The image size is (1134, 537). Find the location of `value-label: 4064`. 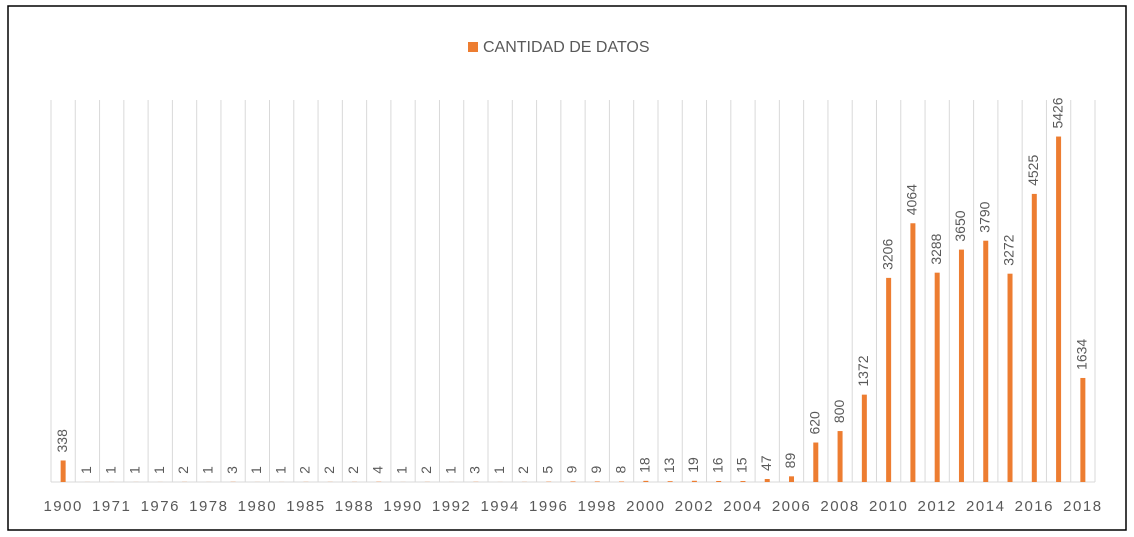

value-label: 4064 is located at coordinates (912, 199).